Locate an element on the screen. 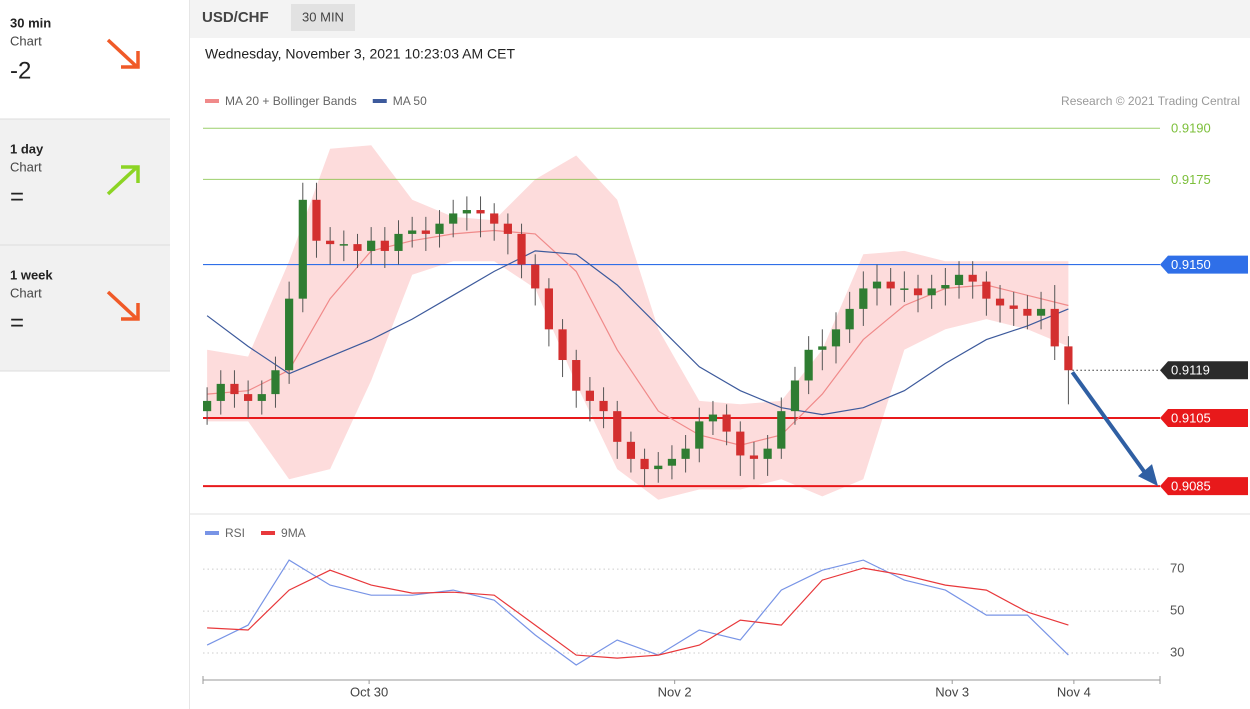  level-label: 0.9085 is located at coordinates (1191, 486).